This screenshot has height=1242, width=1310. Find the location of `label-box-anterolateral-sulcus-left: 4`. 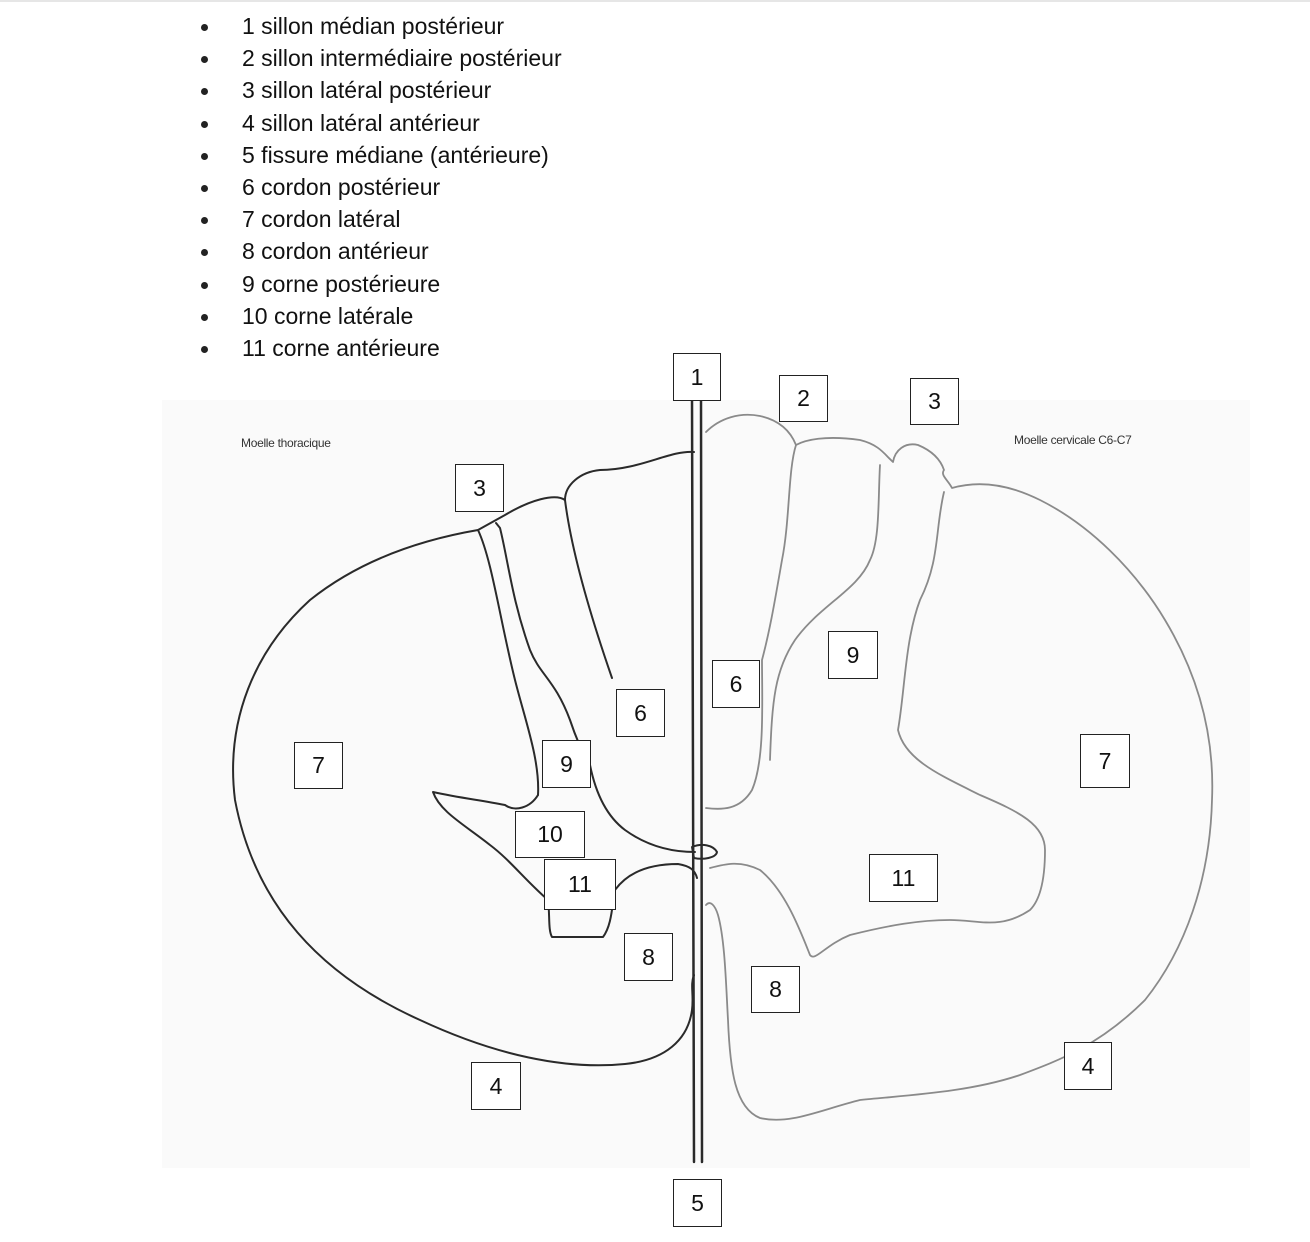

label-box-anterolateral-sulcus-left: 4 is located at coordinates (496, 1086).